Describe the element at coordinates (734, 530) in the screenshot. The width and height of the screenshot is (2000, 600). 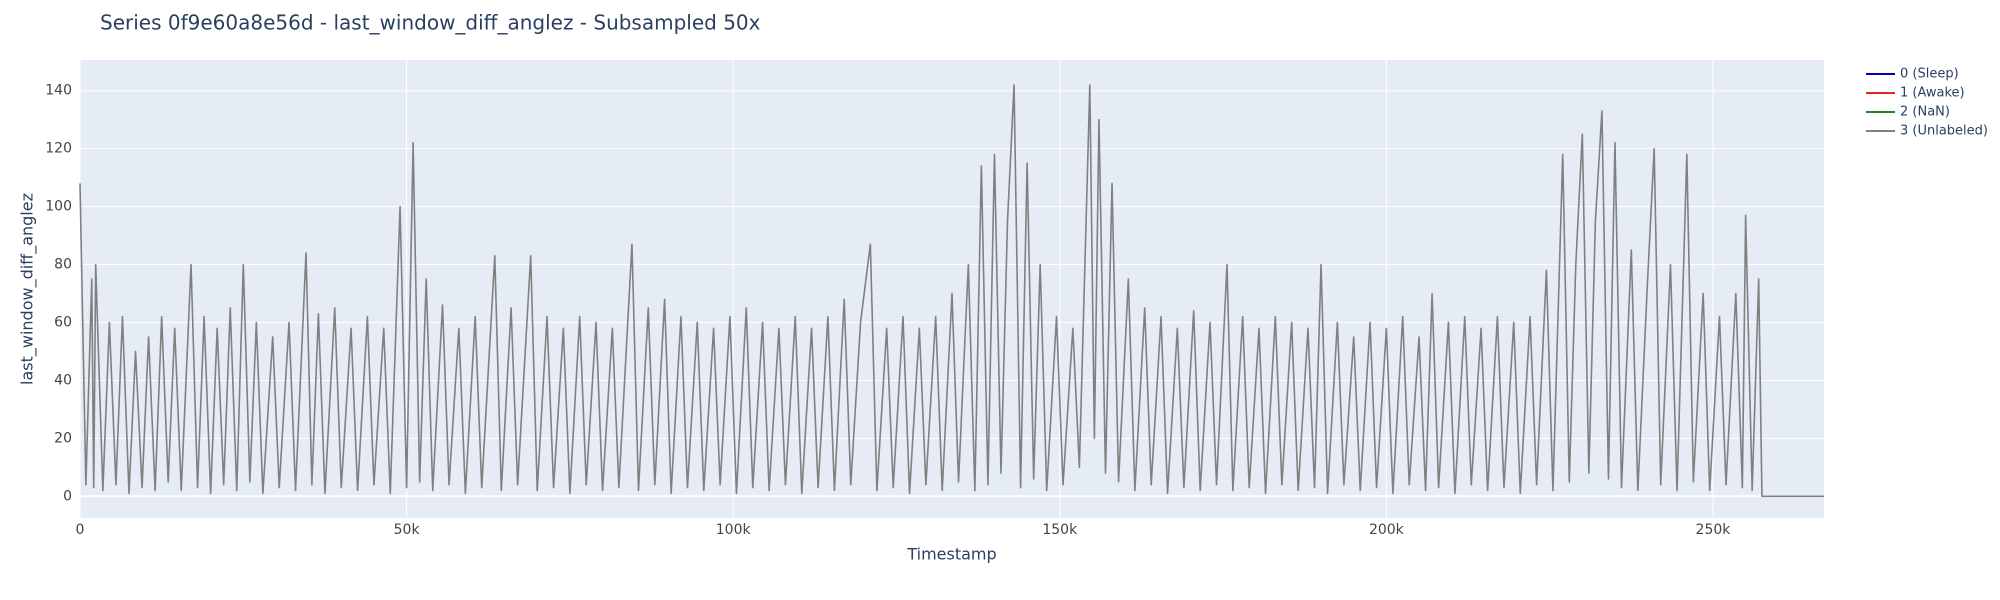
I see `x-tick-label: 100k` at that location.